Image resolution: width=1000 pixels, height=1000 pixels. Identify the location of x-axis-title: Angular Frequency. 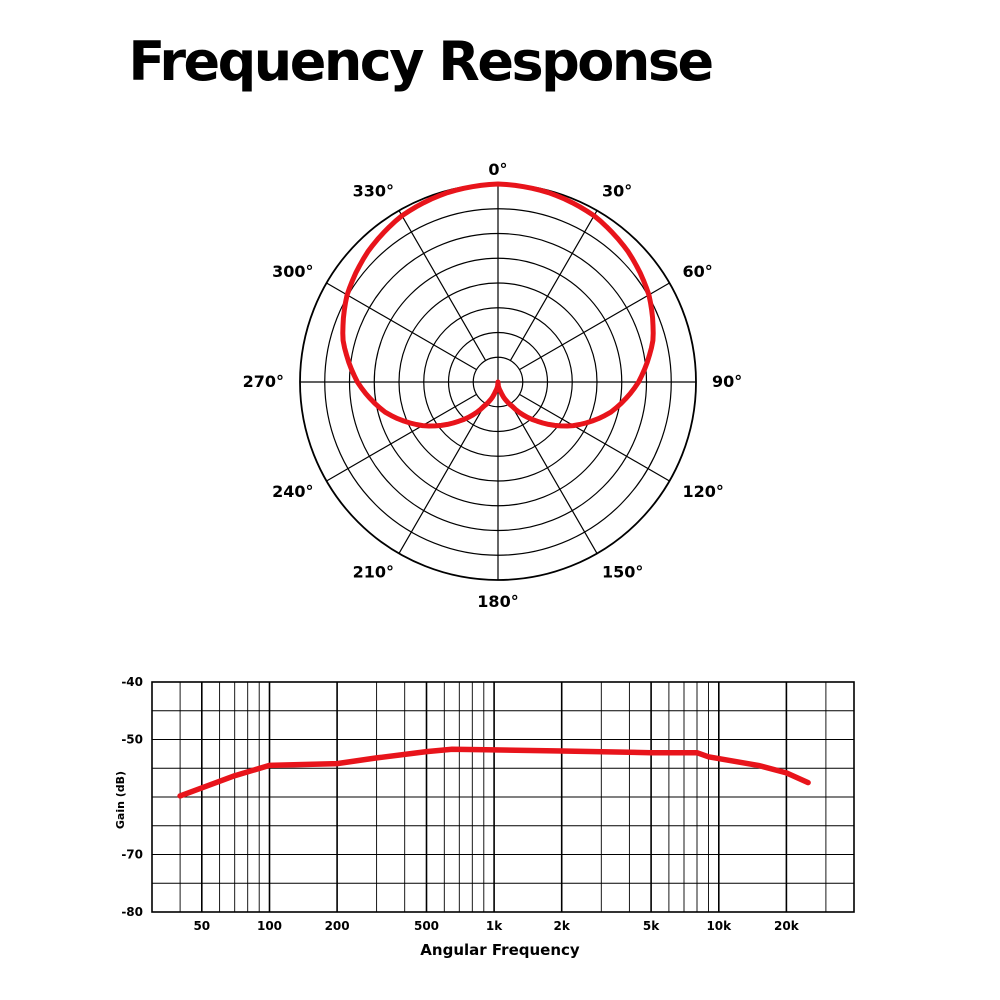
(500, 950).